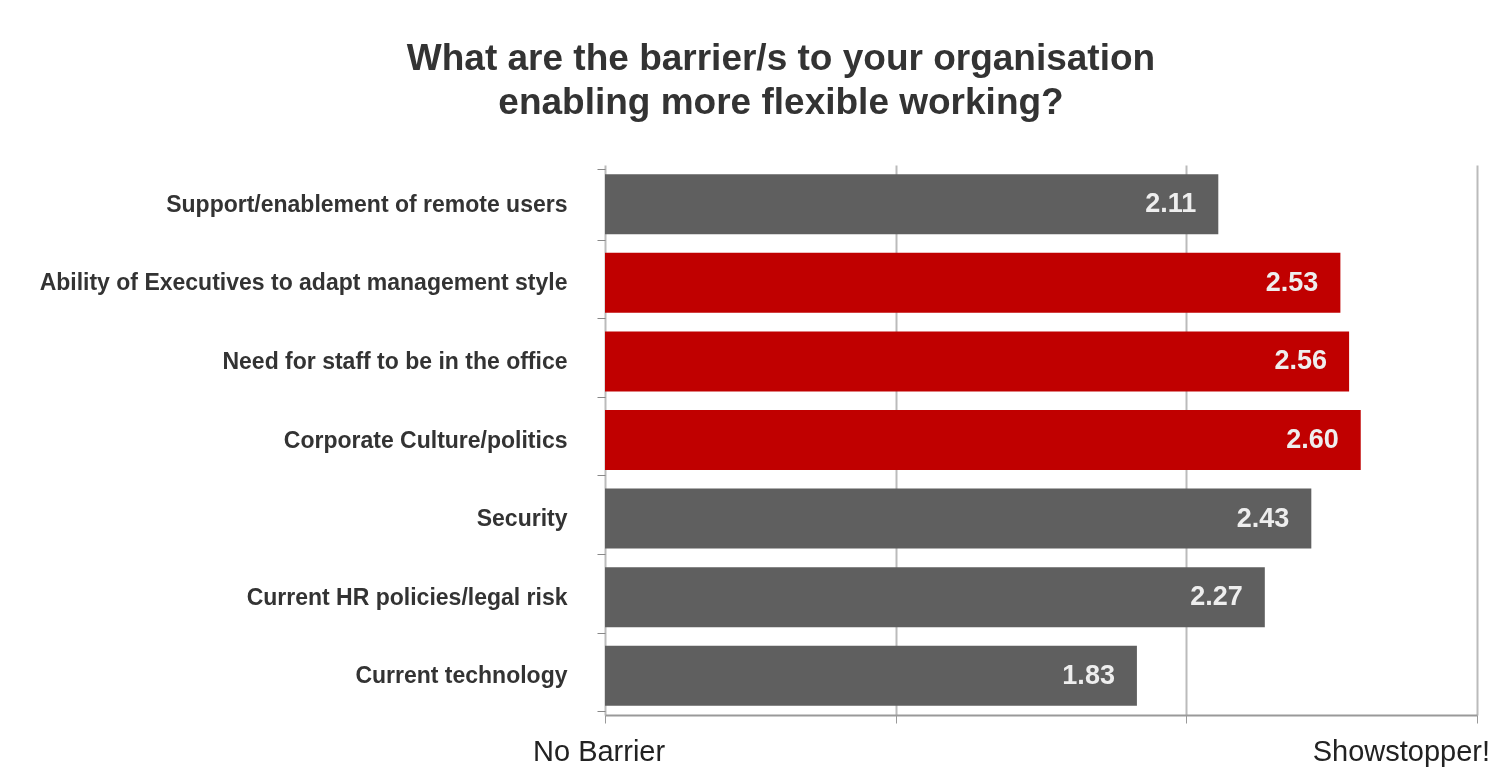 The image size is (1510, 779). Describe the element at coordinates (599, 751) in the screenshot. I see `text: No Barrier` at that location.